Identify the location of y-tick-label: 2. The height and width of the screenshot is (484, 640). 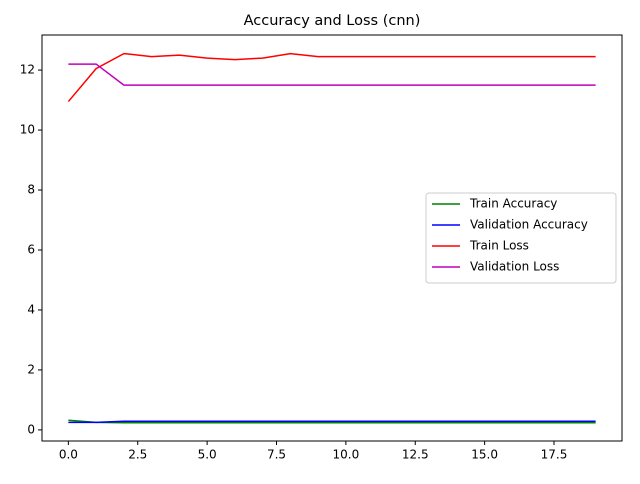
(31, 369).